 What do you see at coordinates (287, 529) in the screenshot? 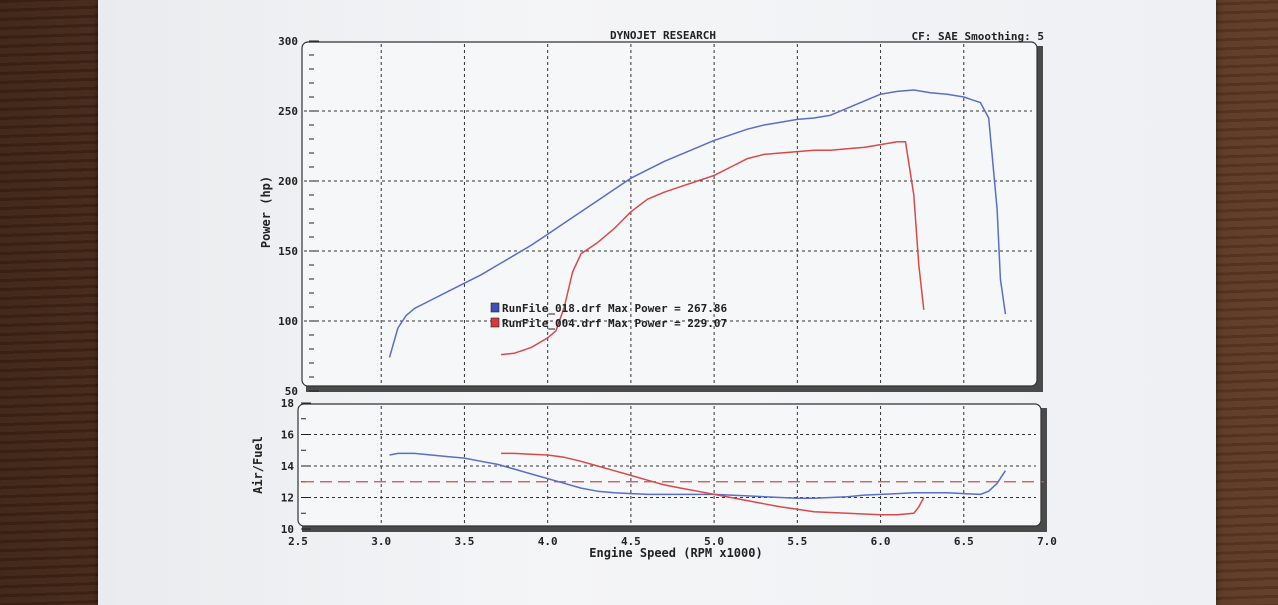
I see `afr-y-tick-label: 10` at bounding box center [287, 529].